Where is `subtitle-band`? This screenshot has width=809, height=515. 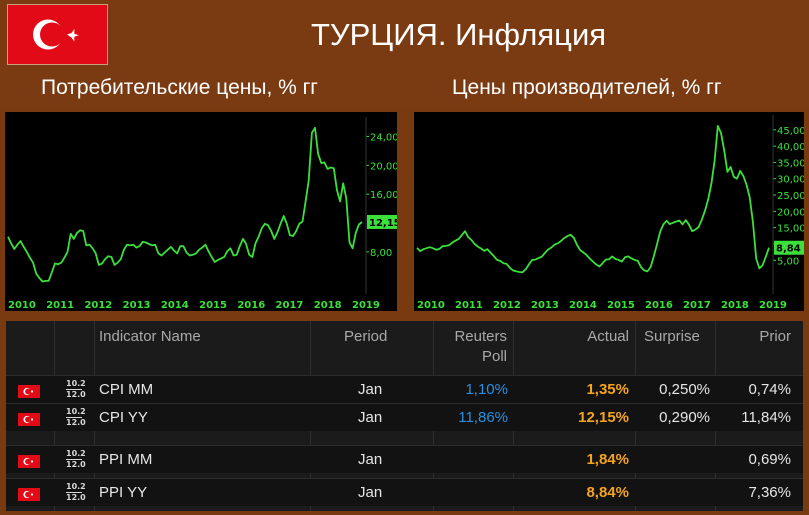 subtitle-band is located at coordinates (404, 89).